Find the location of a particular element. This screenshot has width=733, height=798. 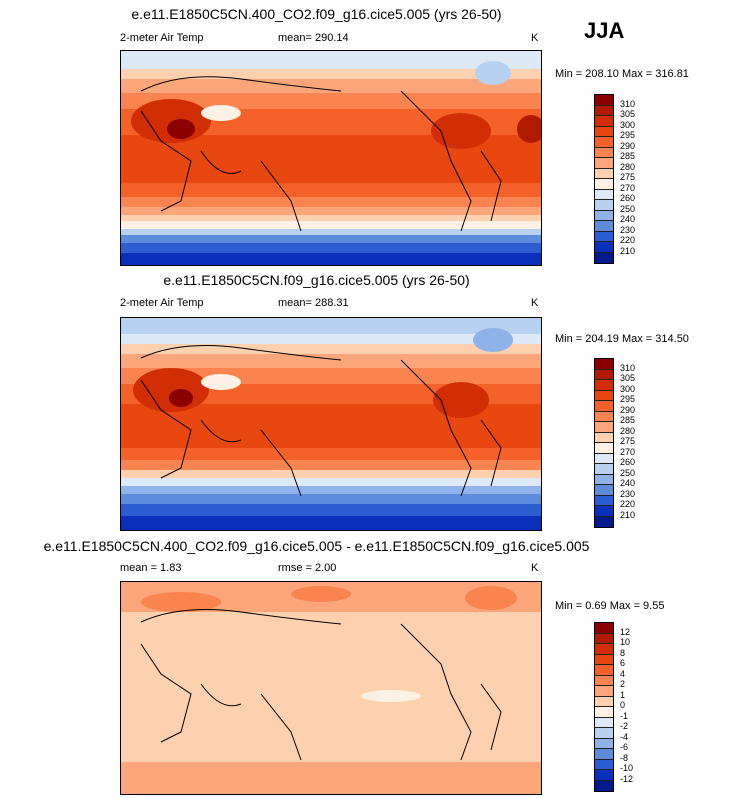

colorbar-tick-label: -8 is located at coordinates (624, 757).